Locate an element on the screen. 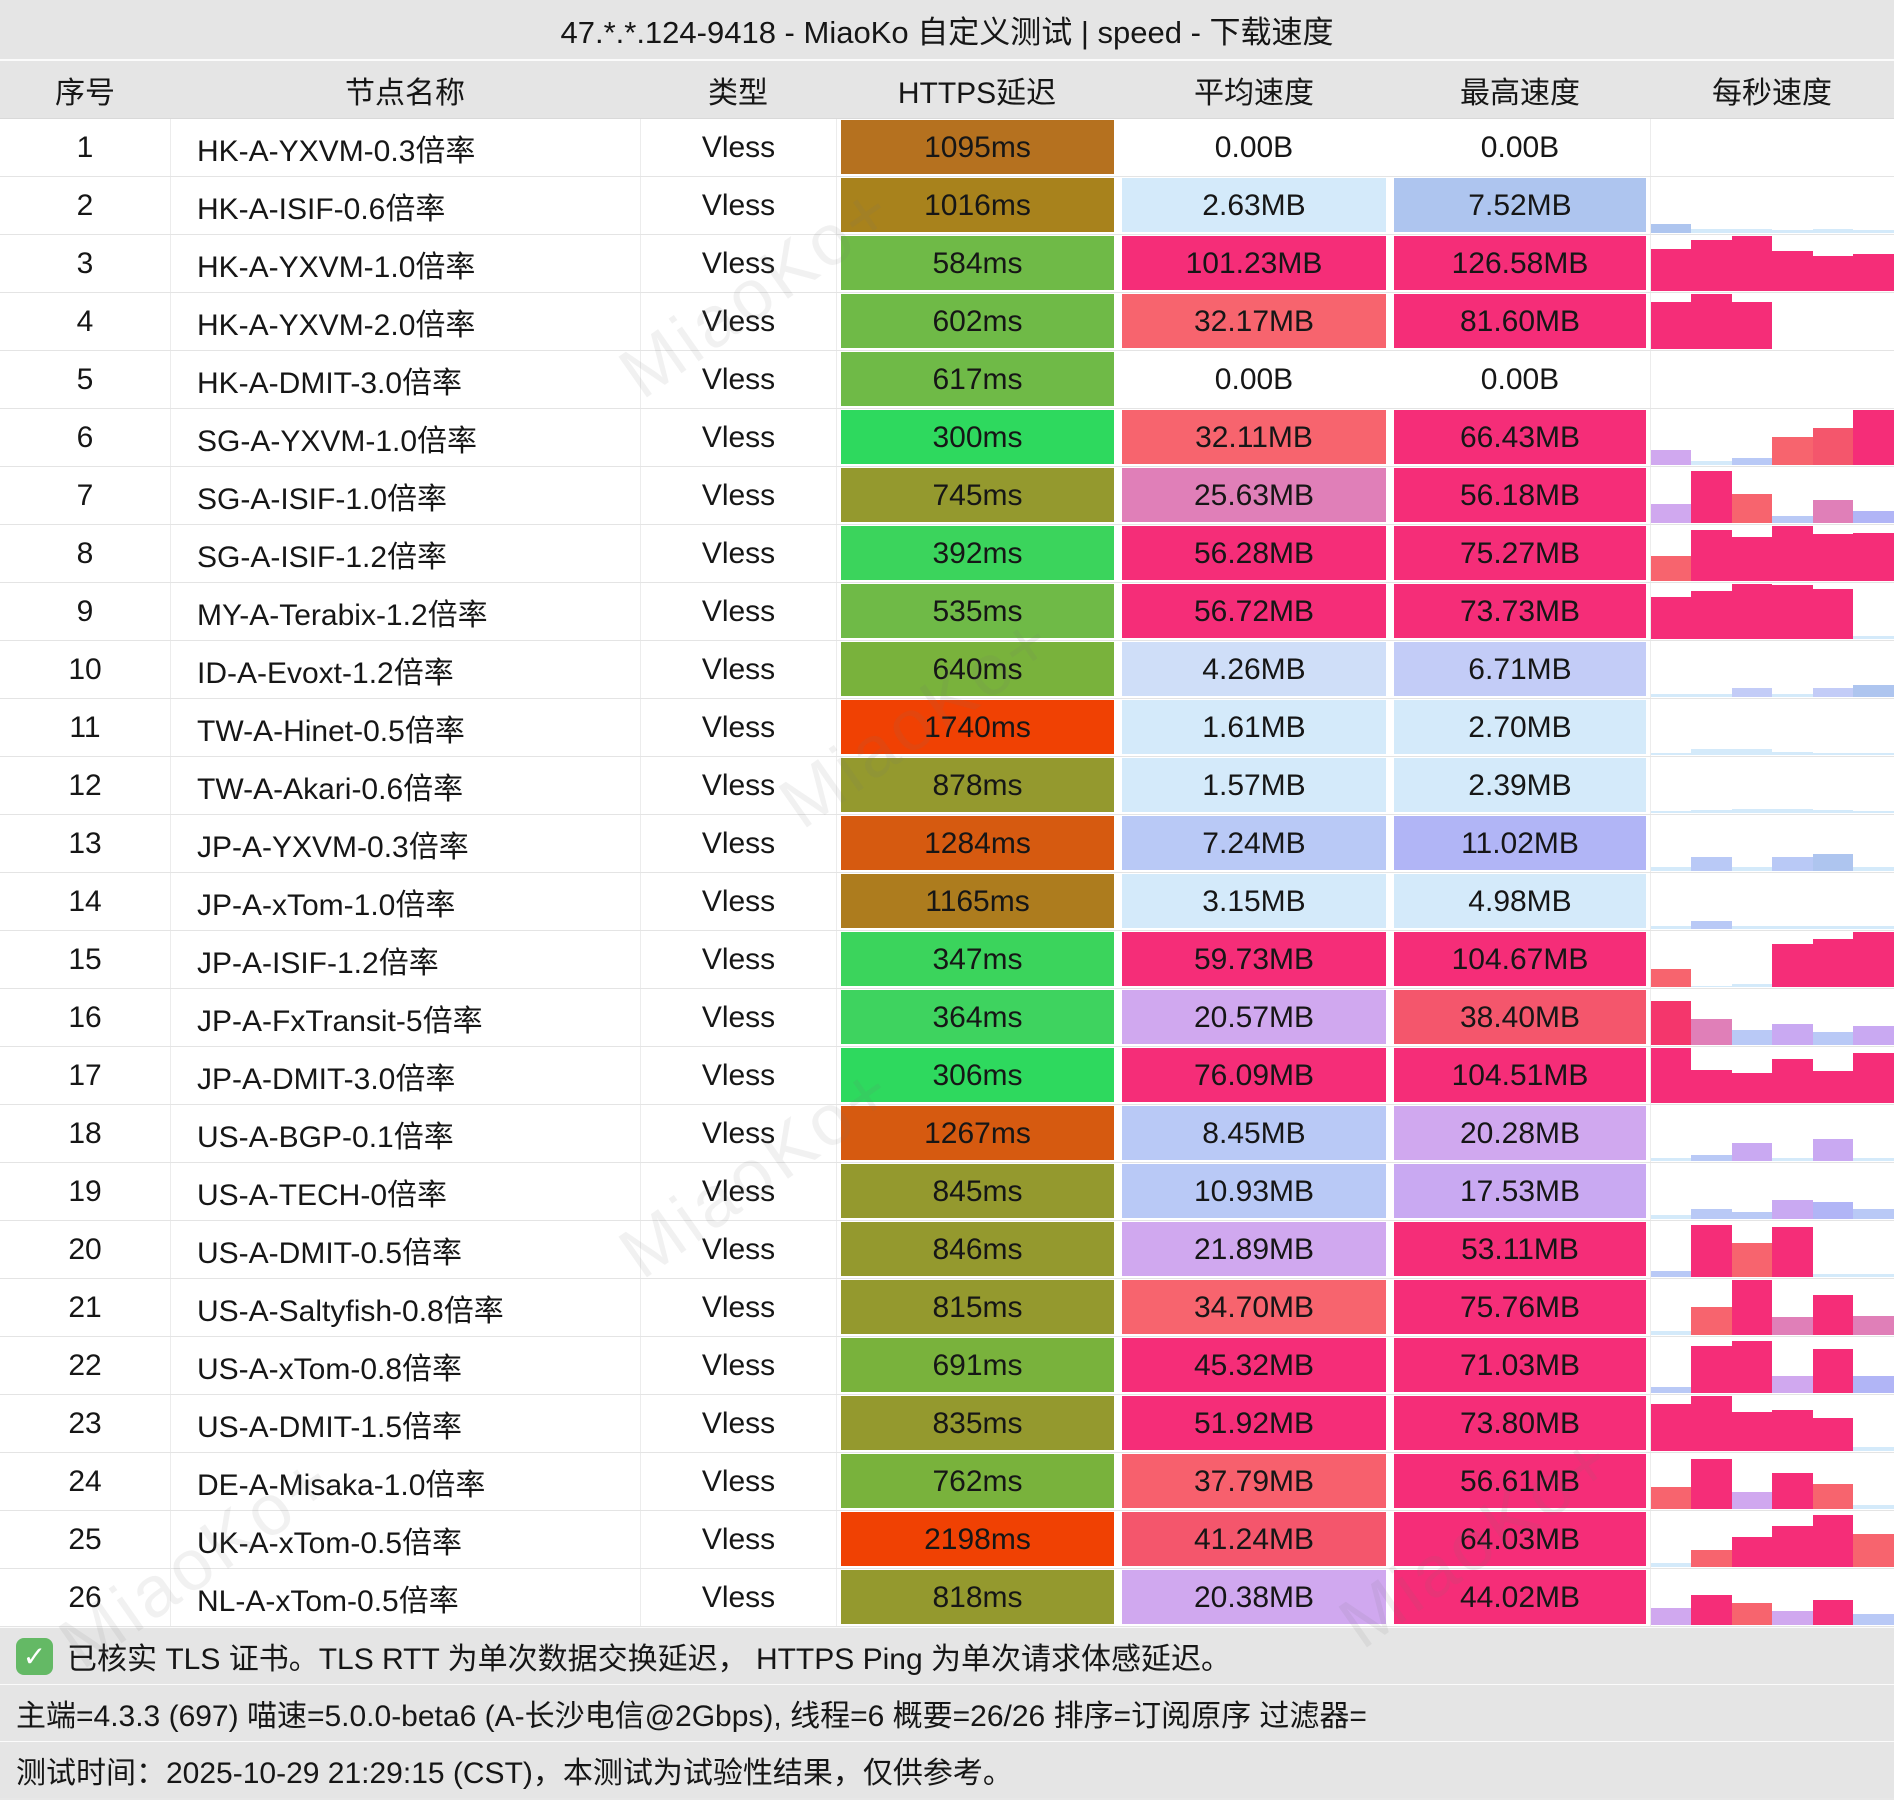 The height and width of the screenshot is (1800, 1894). https-latency-cell: 835ms is located at coordinates (977, 1423).